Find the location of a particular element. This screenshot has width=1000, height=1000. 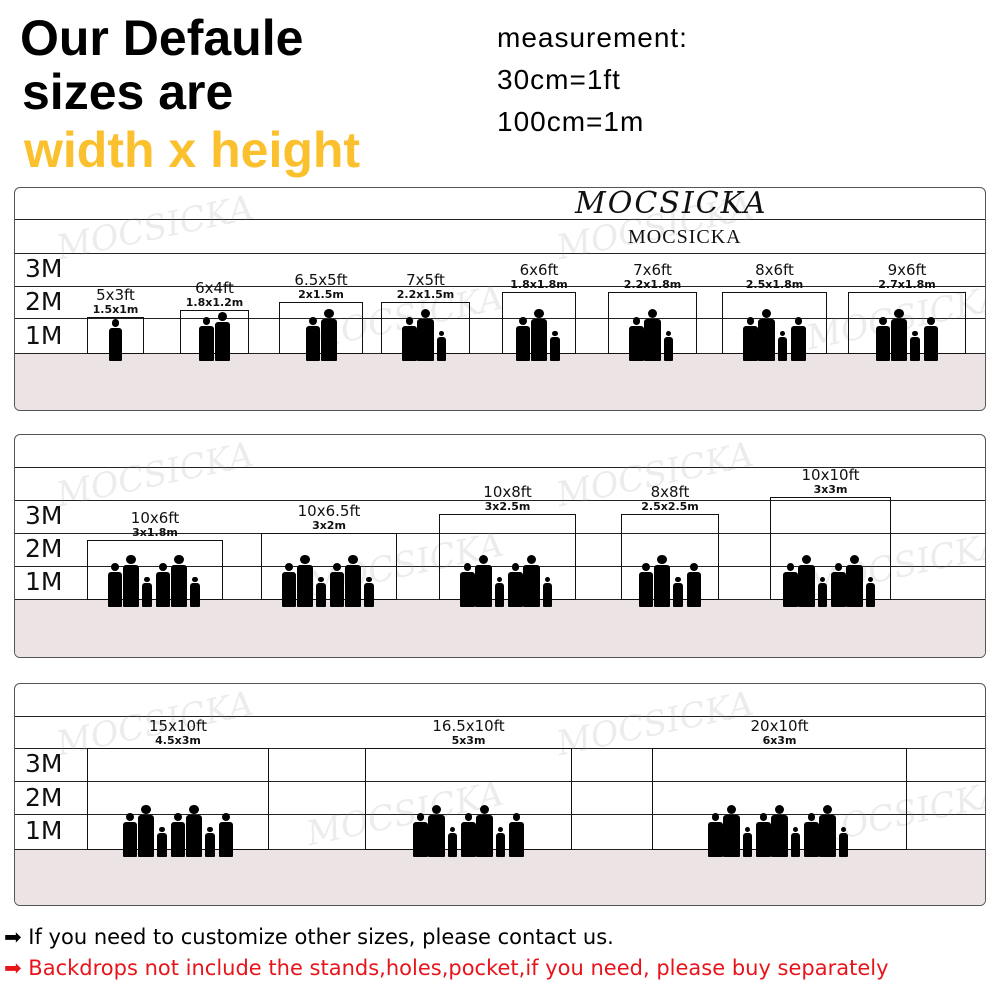

size-label-m: 2.5x1.8m is located at coordinates (774, 284).